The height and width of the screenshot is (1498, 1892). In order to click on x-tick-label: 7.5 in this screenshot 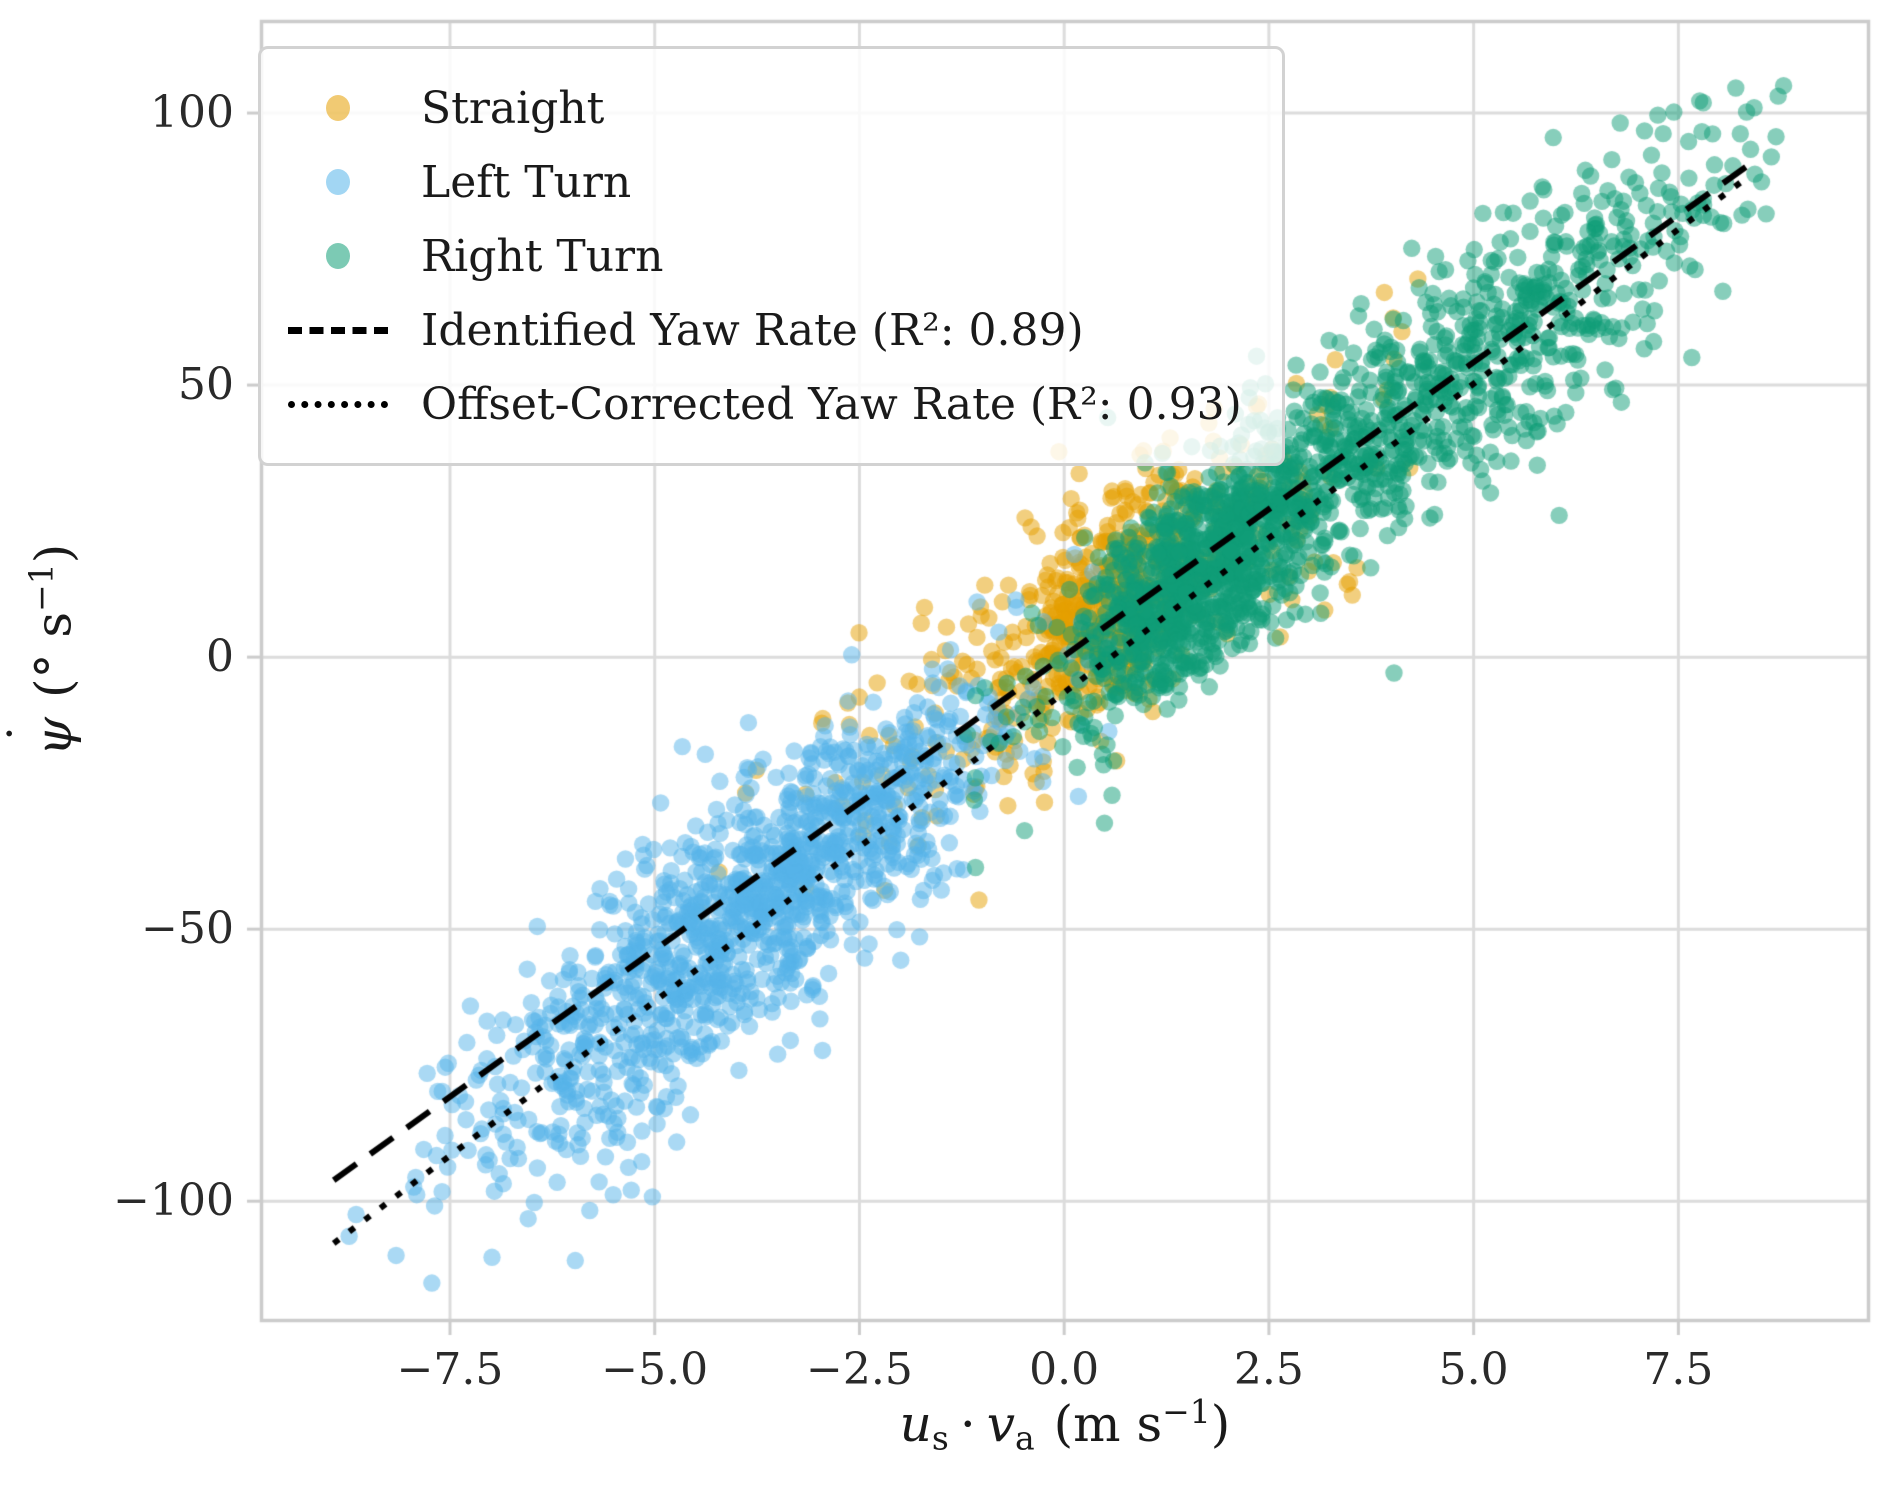, I will do `click(1678, 1369)`.